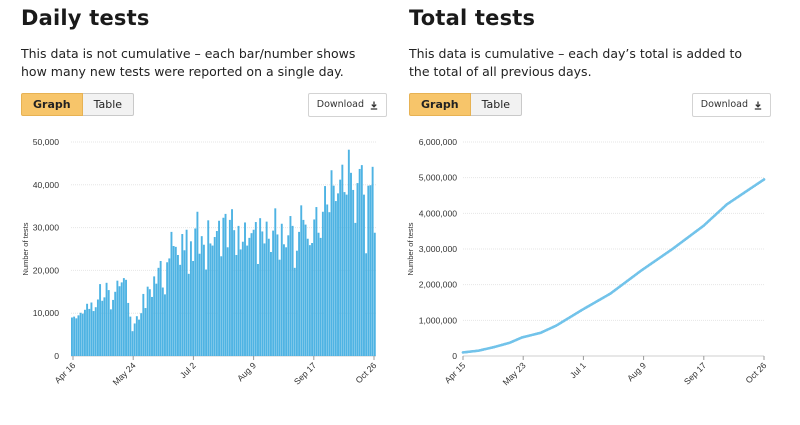 The image size is (800, 425). I want to click on download-icon, so click(374, 105).